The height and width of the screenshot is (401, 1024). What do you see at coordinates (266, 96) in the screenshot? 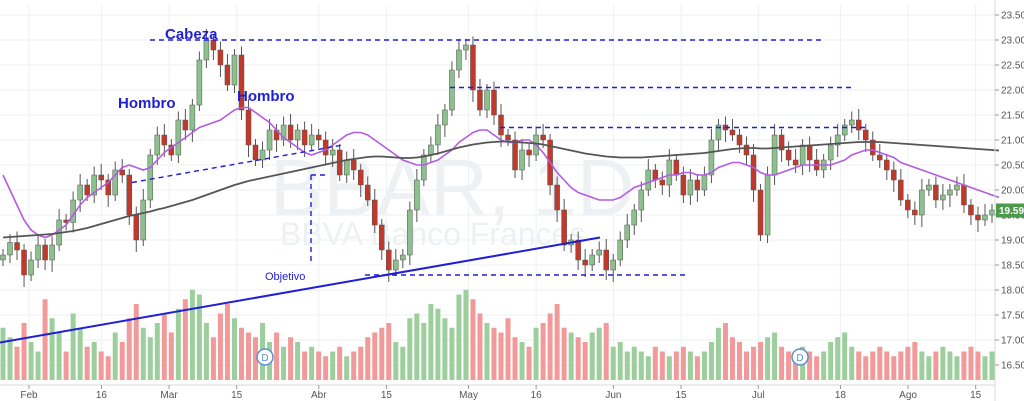
I see `annotation-hombro-right: Hombro` at bounding box center [266, 96].